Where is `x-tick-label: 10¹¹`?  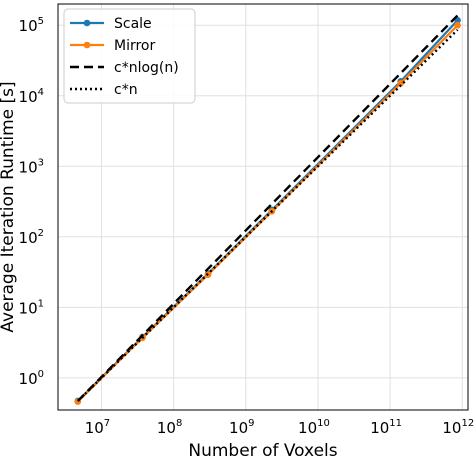
x-tick-label: 10¹¹ is located at coordinates (386, 427).